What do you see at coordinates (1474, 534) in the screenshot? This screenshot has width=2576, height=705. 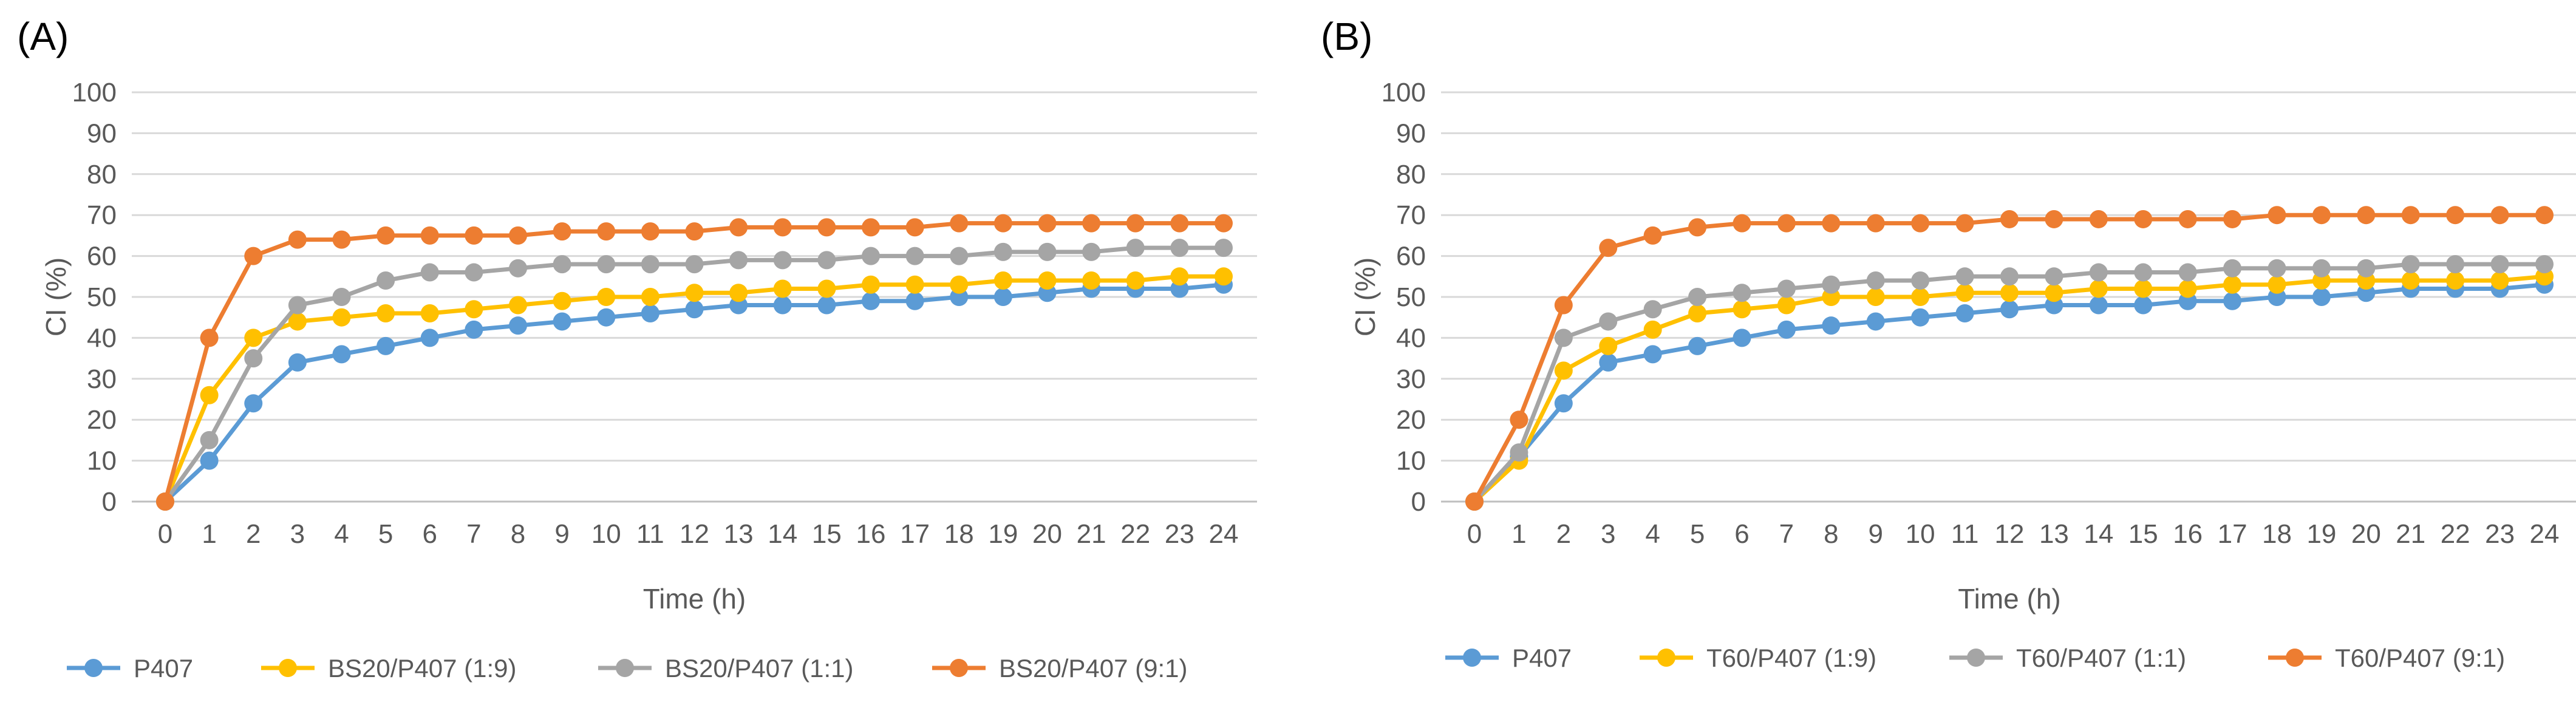 I see `x-tick-label: 0` at bounding box center [1474, 534].